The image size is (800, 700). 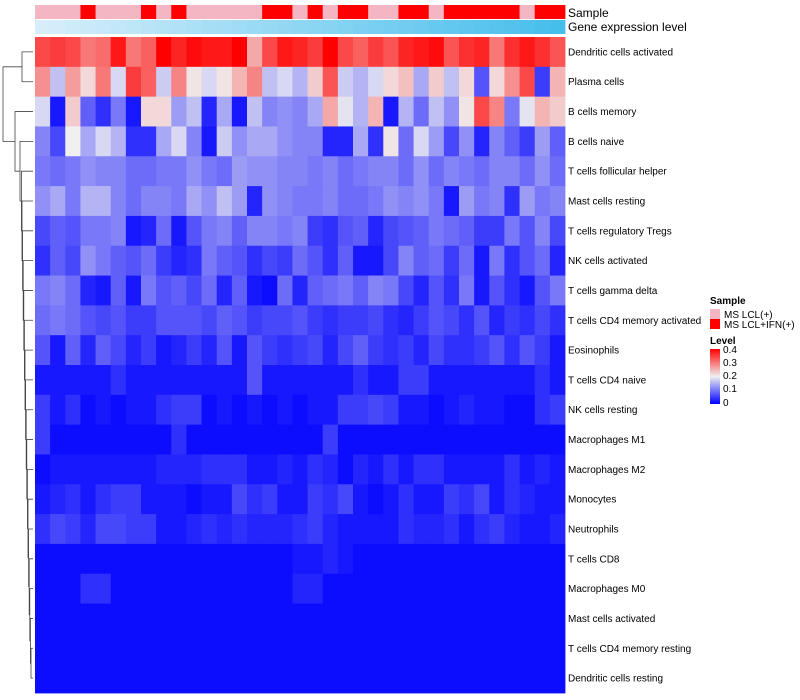 I want to click on row-label: B cells memory, so click(x=602, y=112).